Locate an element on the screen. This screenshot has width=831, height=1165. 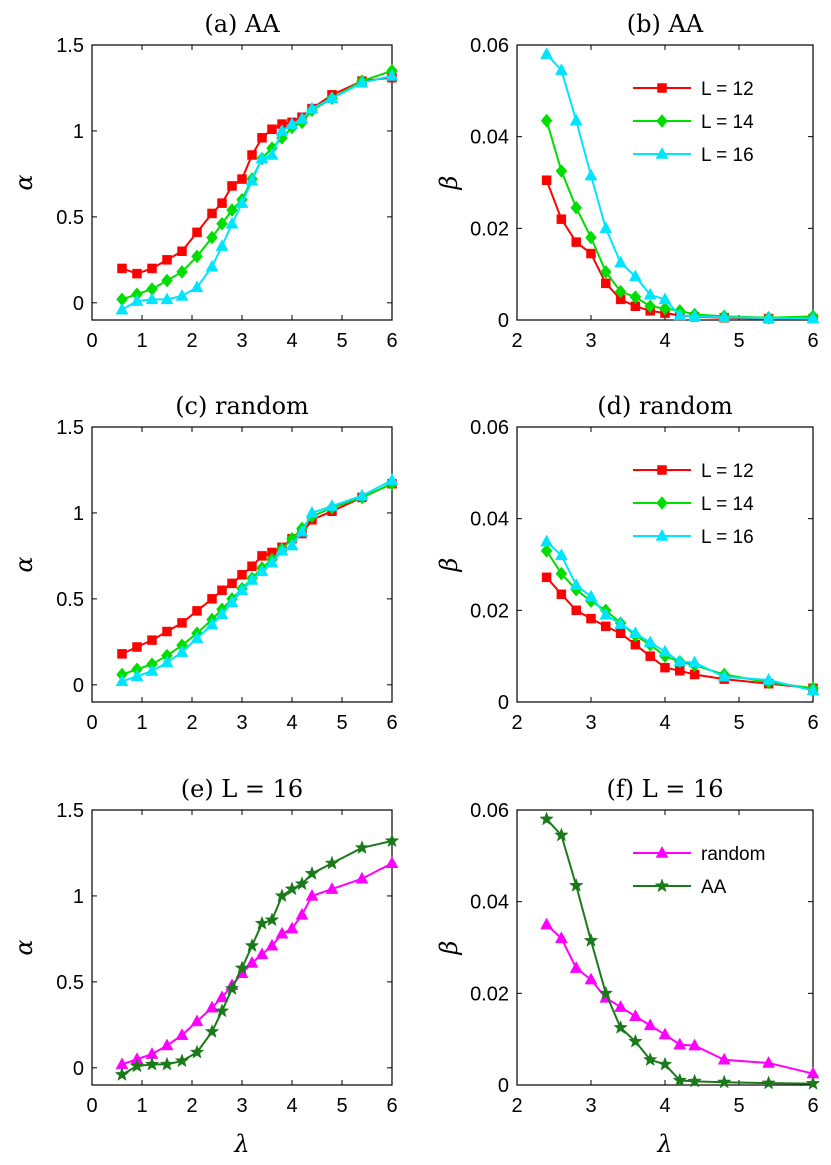
legend-label: L = 14 is located at coordinates (727, 122).